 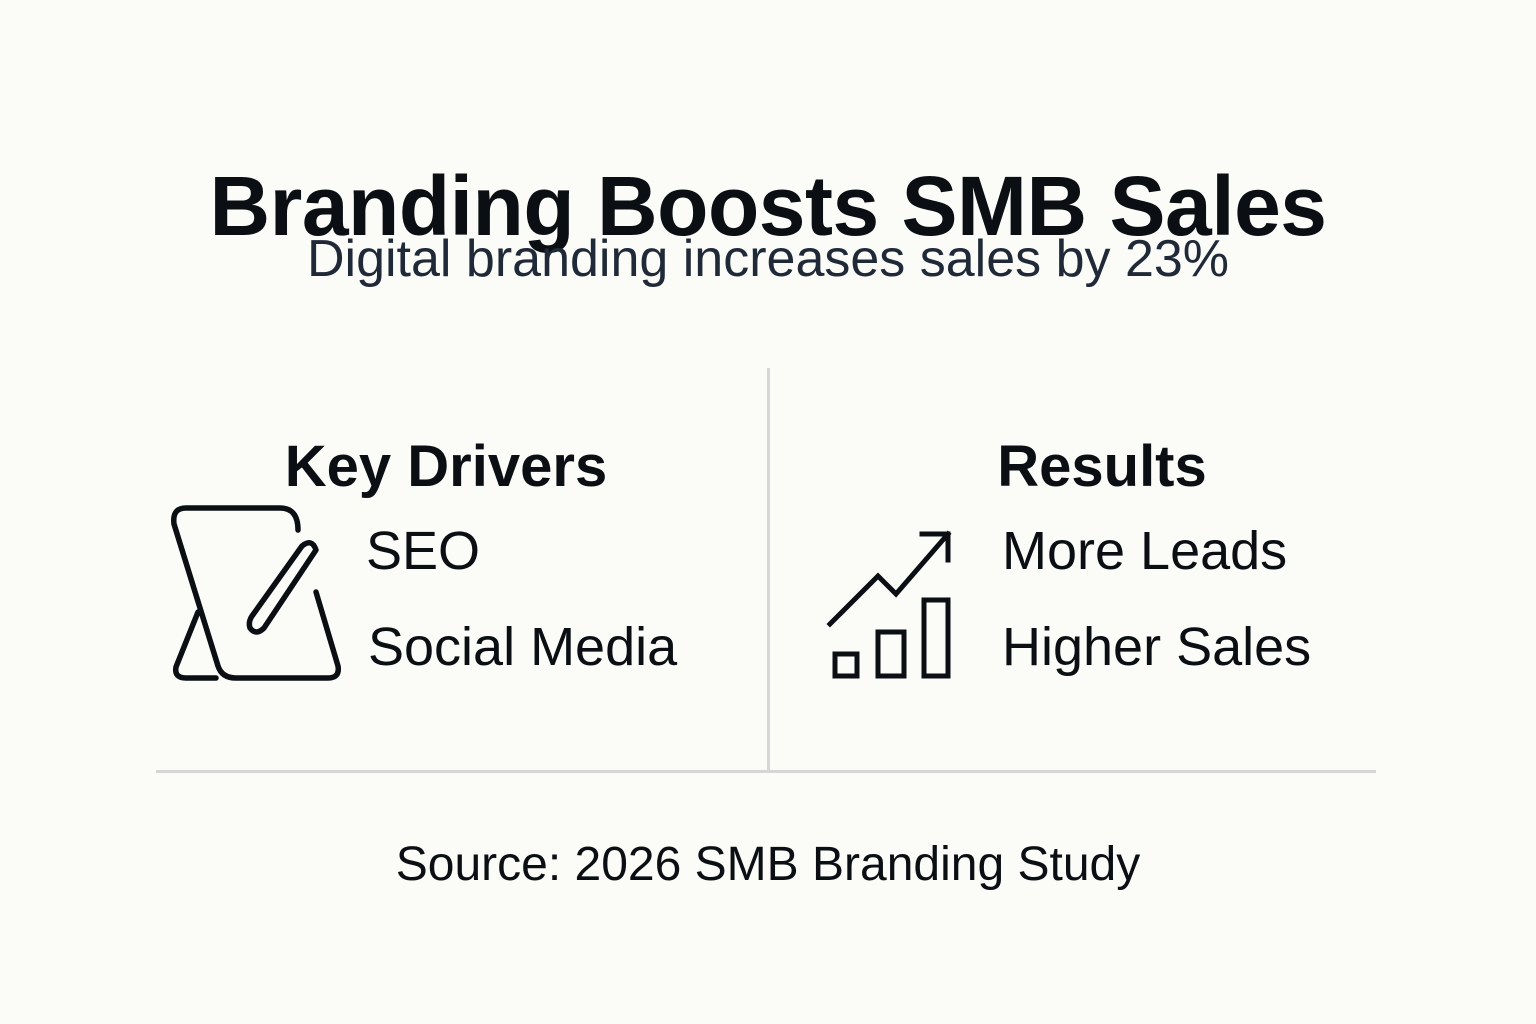 I want to click on result-item-more-leads: More Leads, so click(x=1145, y=551).